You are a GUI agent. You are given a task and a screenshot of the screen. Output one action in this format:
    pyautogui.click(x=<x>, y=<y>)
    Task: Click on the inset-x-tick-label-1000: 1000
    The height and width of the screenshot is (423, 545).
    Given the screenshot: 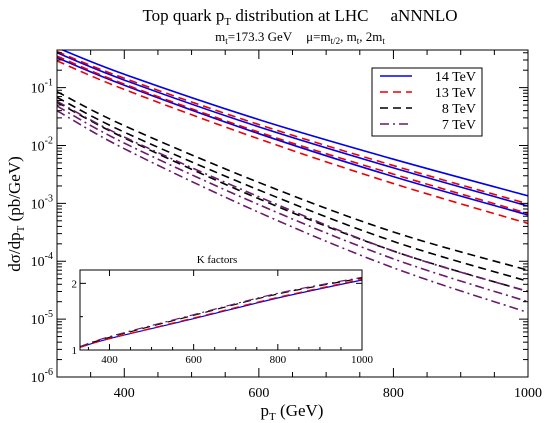 What is the action you would take?
    pyautogui.click(x=362, y=360)
    